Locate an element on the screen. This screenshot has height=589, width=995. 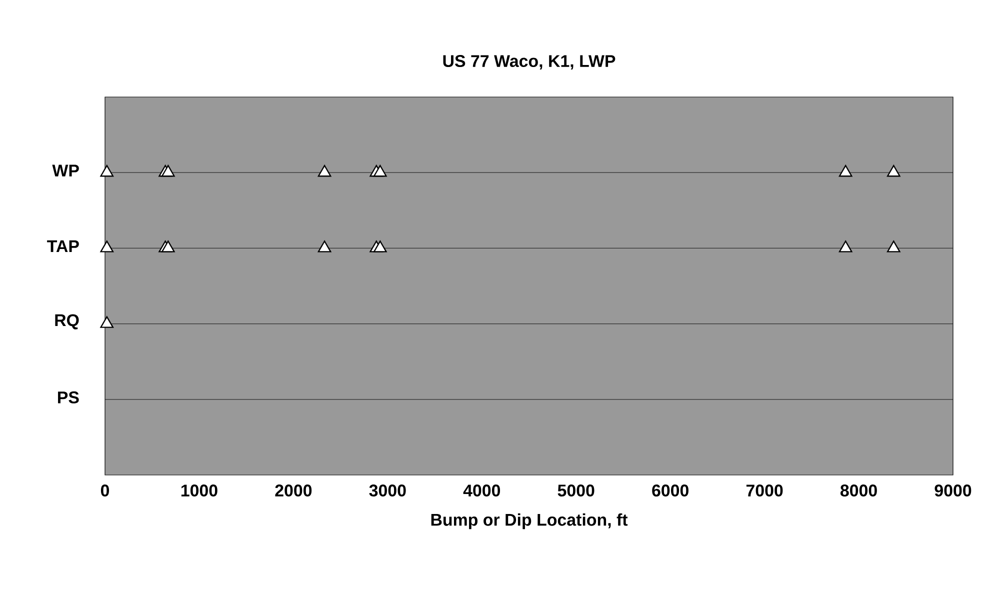
x-tick-label: 8000 is located at coordinates (858, 490).